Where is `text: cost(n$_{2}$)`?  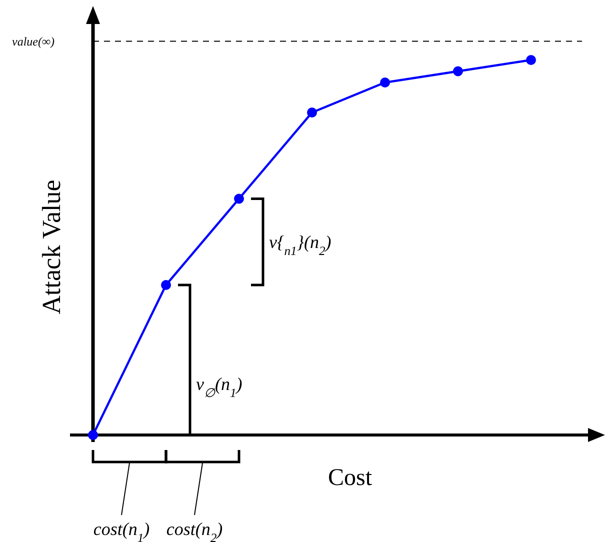
text: cost(n$_{2}$) is located at coordinates (194, 530).